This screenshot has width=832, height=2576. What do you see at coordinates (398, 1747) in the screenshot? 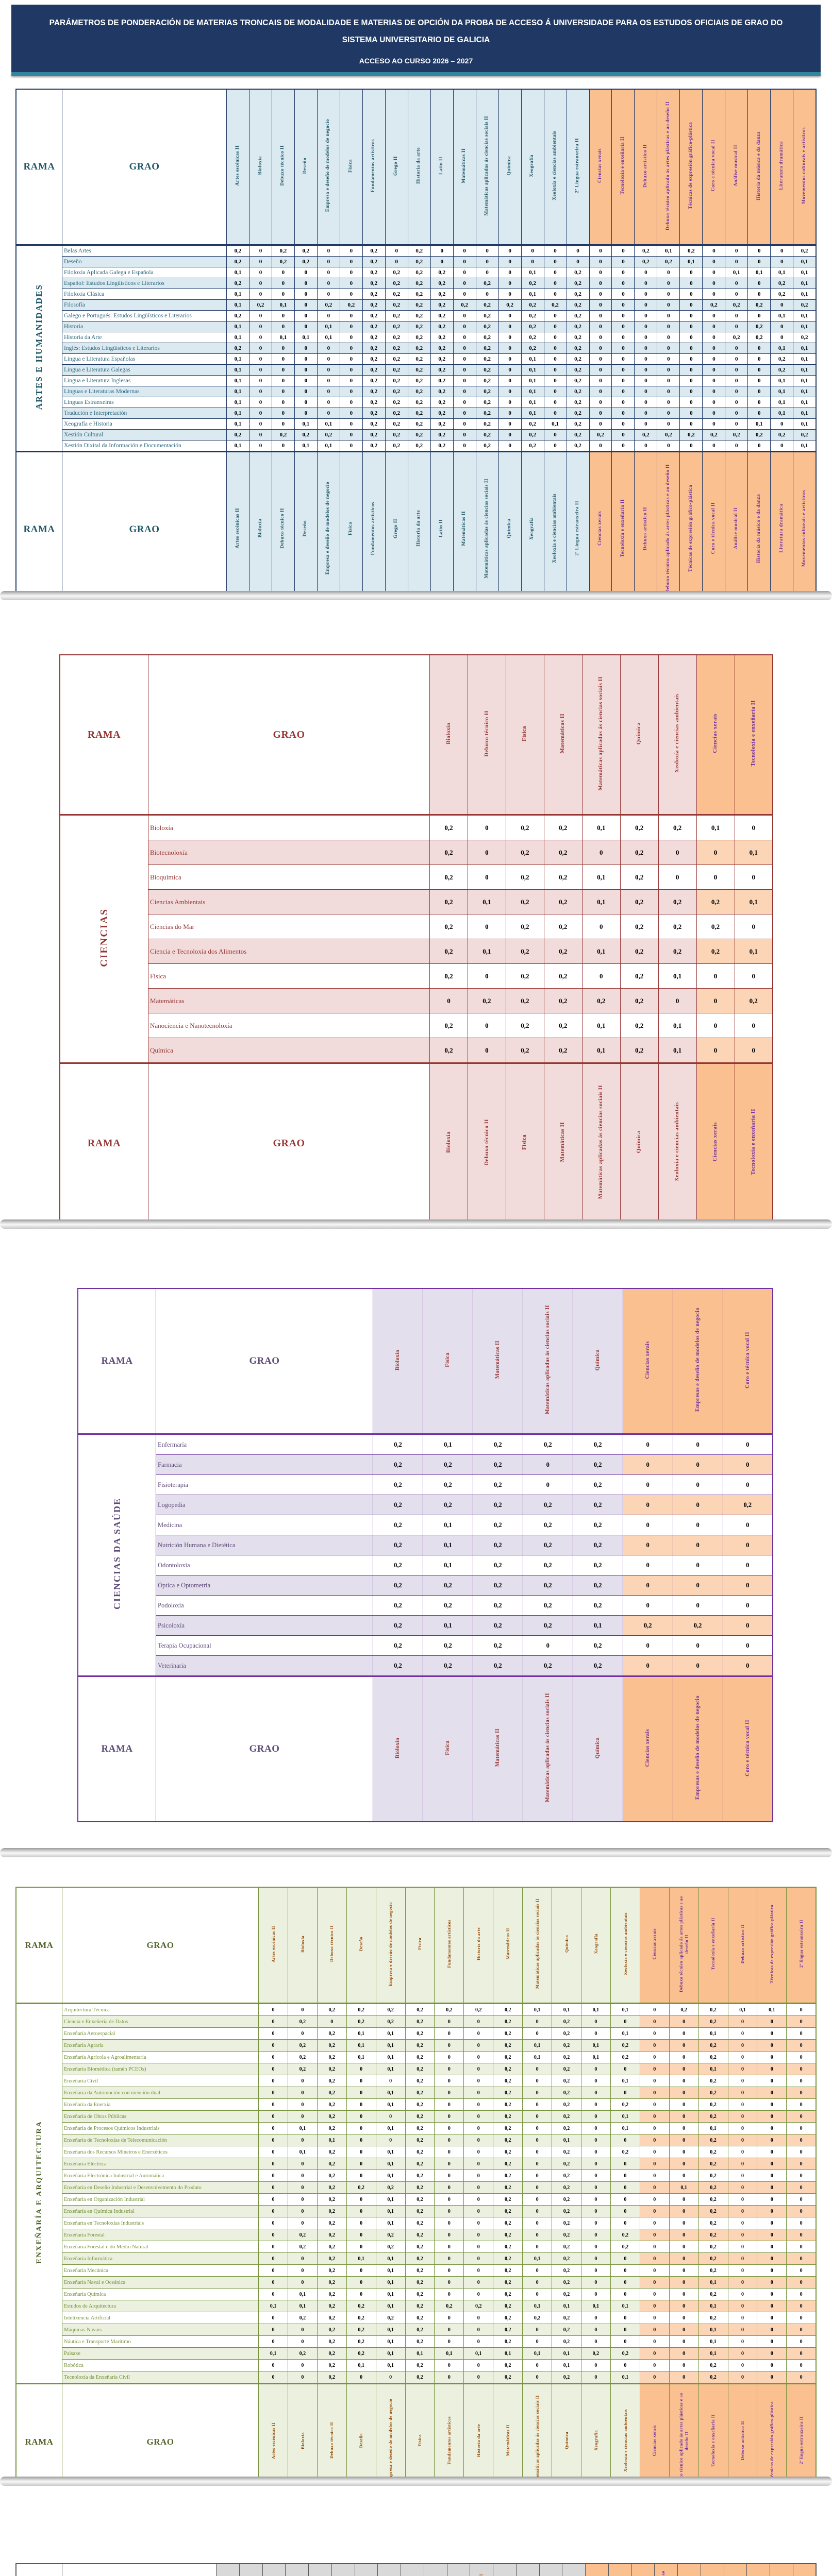
I see `vertical-text: Bioloxía` at bounding box center [398, 1747].